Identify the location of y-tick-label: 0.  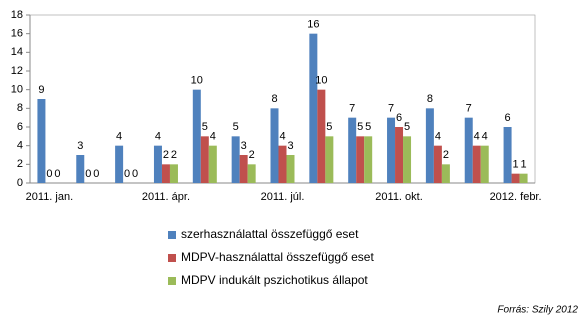
(20, 183).